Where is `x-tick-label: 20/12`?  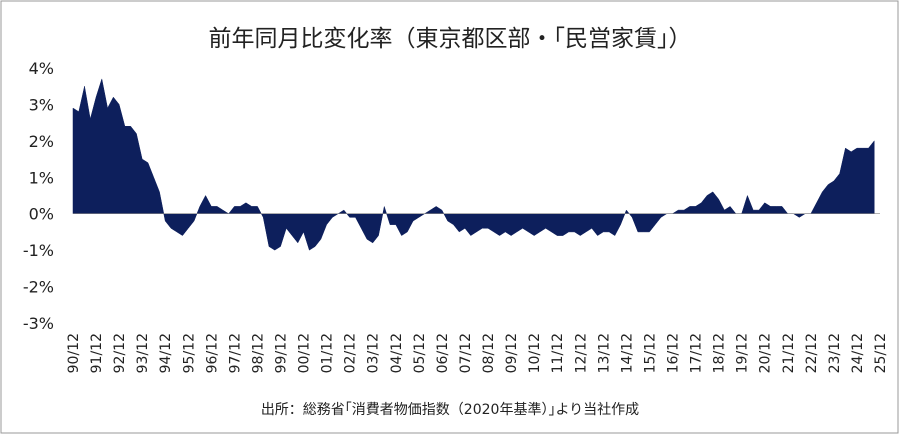
x-tick-label: 20/12 is located at coordinates (766, 353).